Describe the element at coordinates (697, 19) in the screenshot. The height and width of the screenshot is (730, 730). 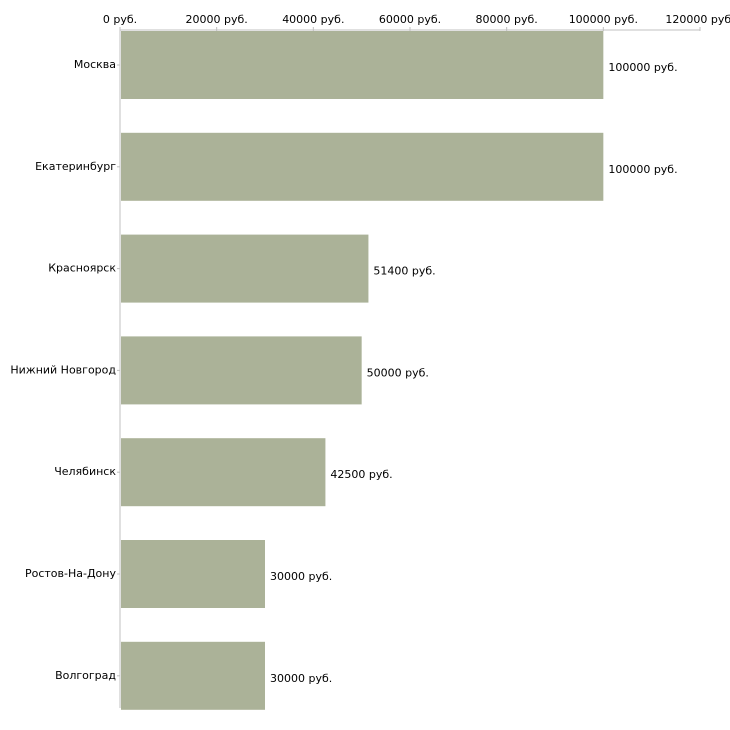
I see `x-tick-label: 120000 руб.` at that location.